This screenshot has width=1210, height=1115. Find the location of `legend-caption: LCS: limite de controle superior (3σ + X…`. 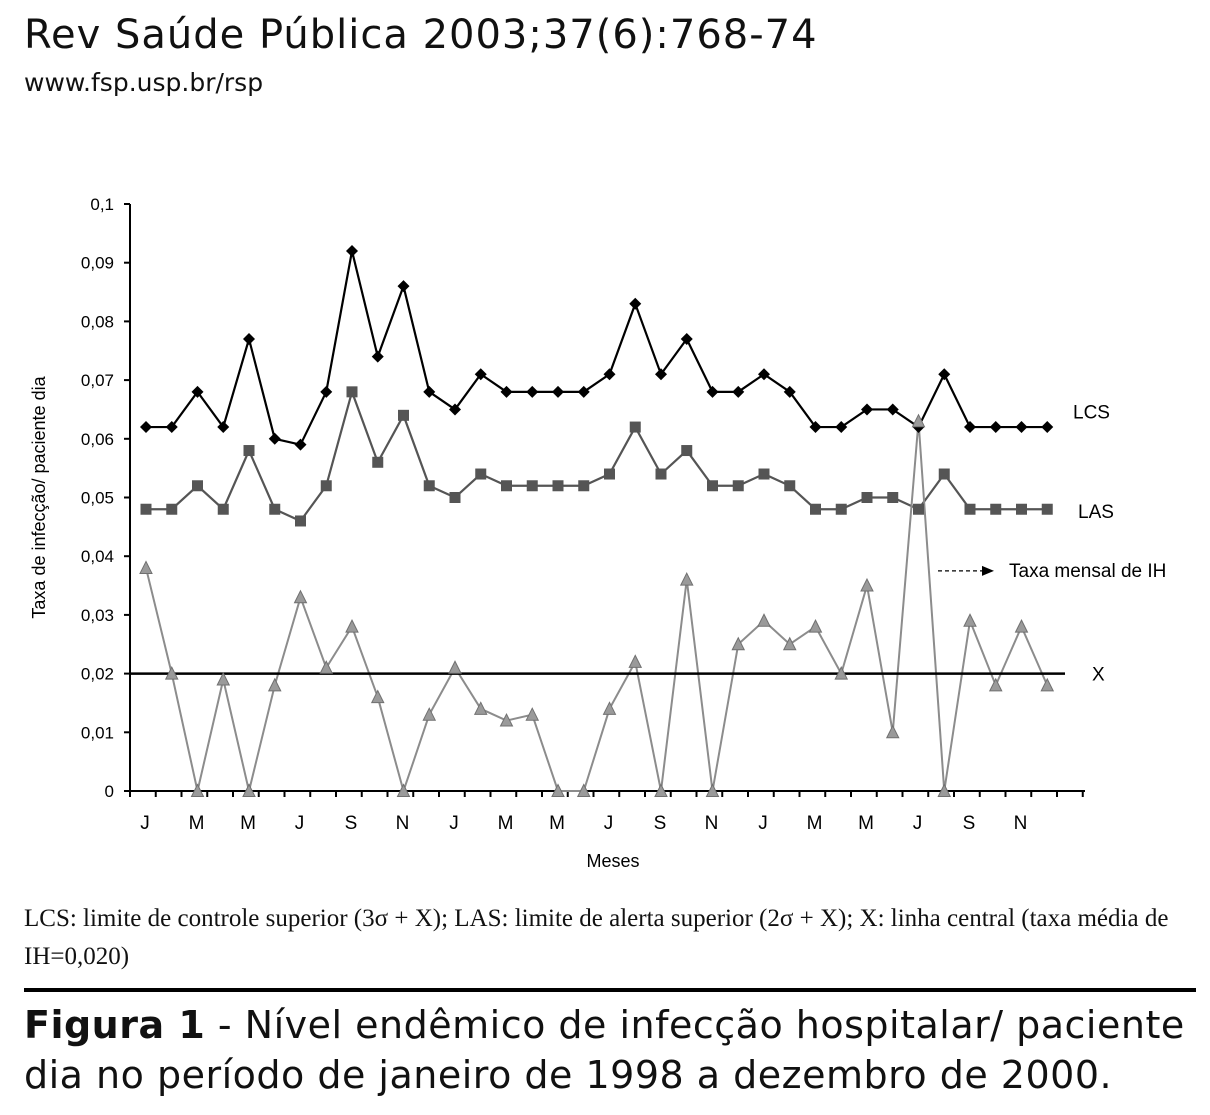

legend-caption: LCS: limite de controle superior (3σ + X… is located at coordinates (596, 937).